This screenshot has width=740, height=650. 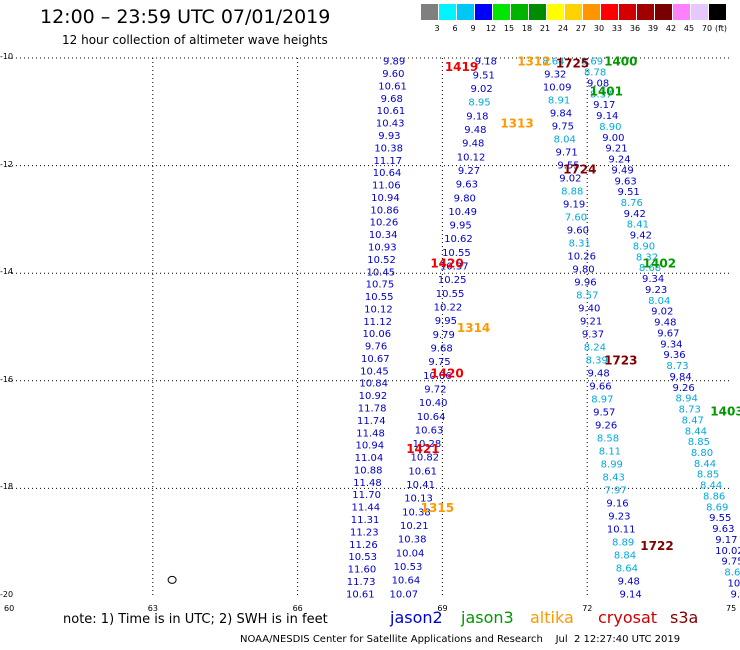 I want to click on swh-value: 10.34, so click(x=383, y=235).